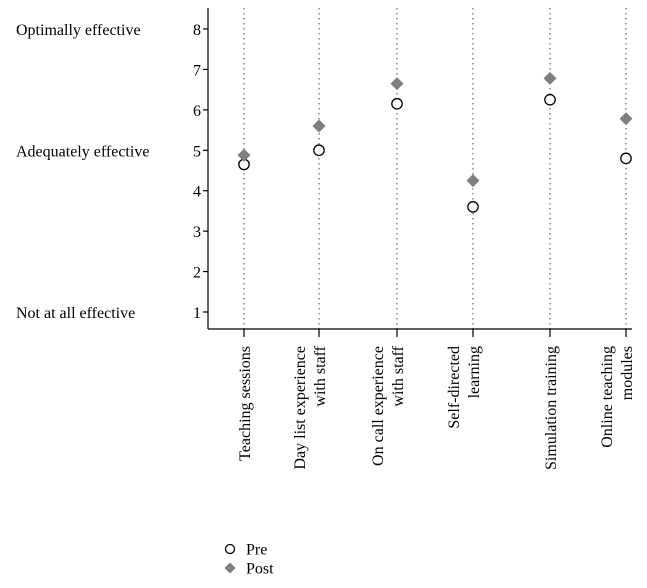 This screenshot has height=588, width=647. What do you see at coordinates (627, 373) in the screenshot?
I see `x-tick-label: modules` at bounding box center [627, 373].